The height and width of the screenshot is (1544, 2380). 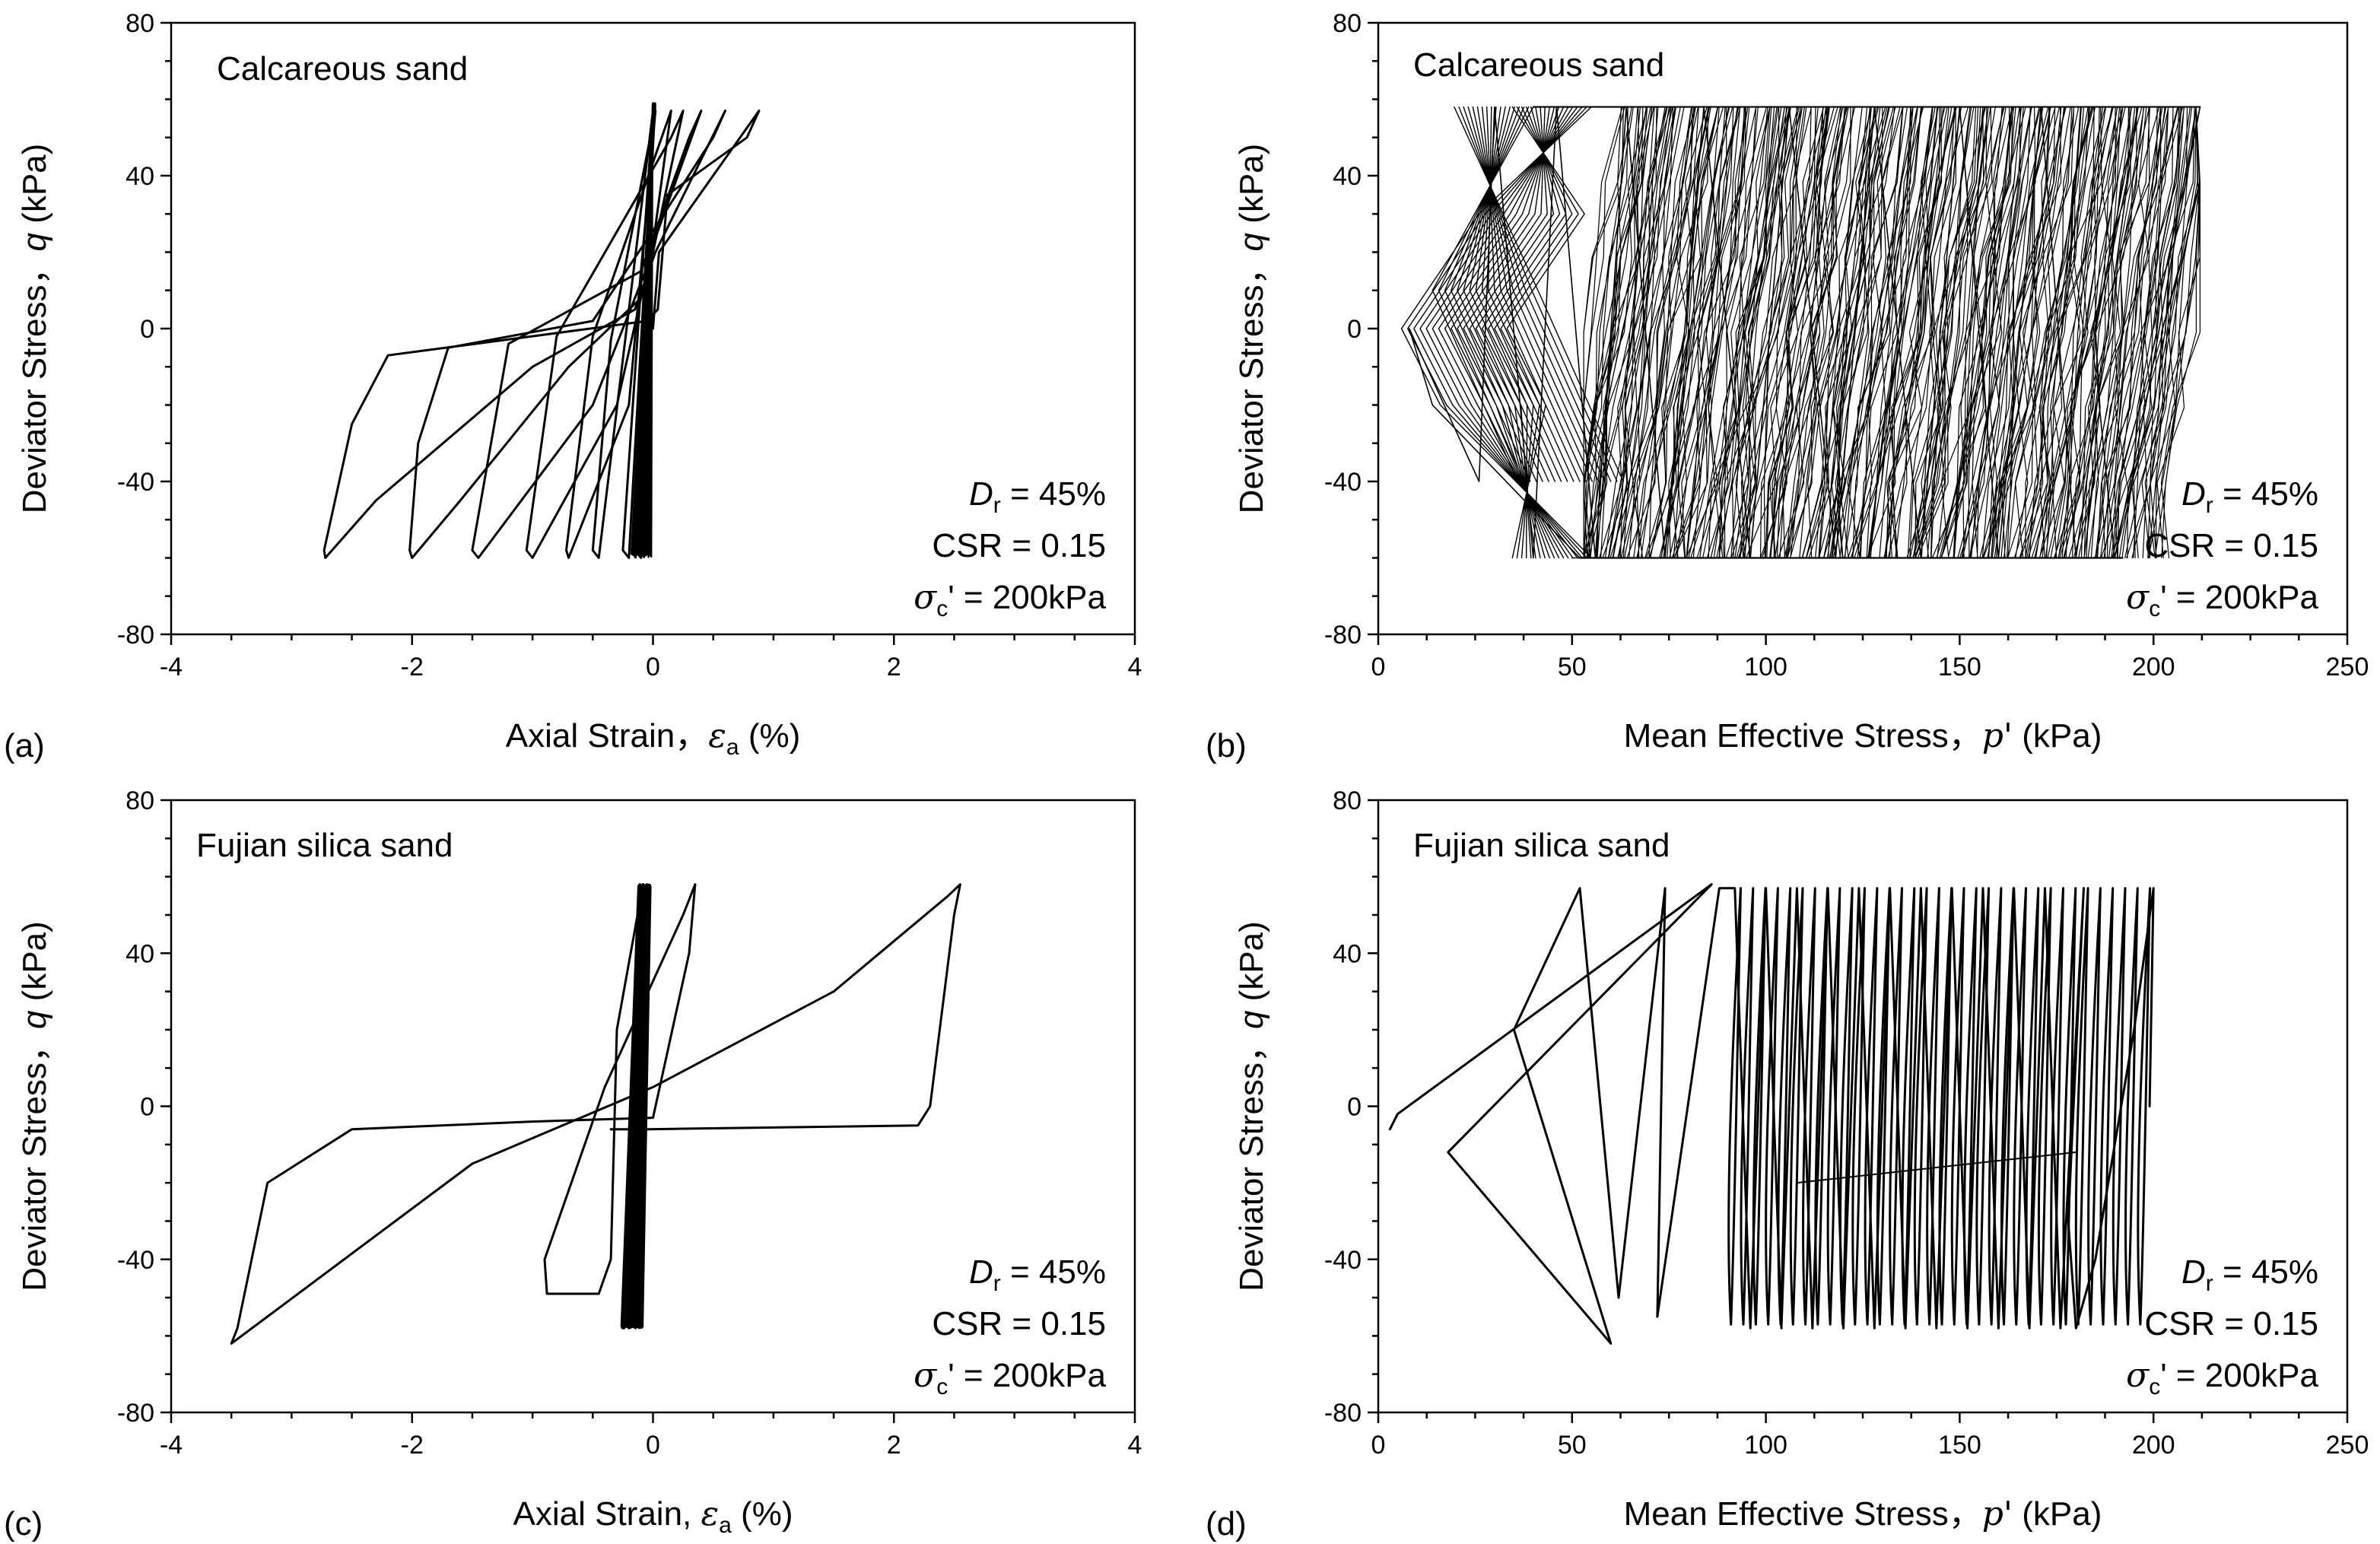 I want to click on butterfly-loops, so click(x=1512, y=332).